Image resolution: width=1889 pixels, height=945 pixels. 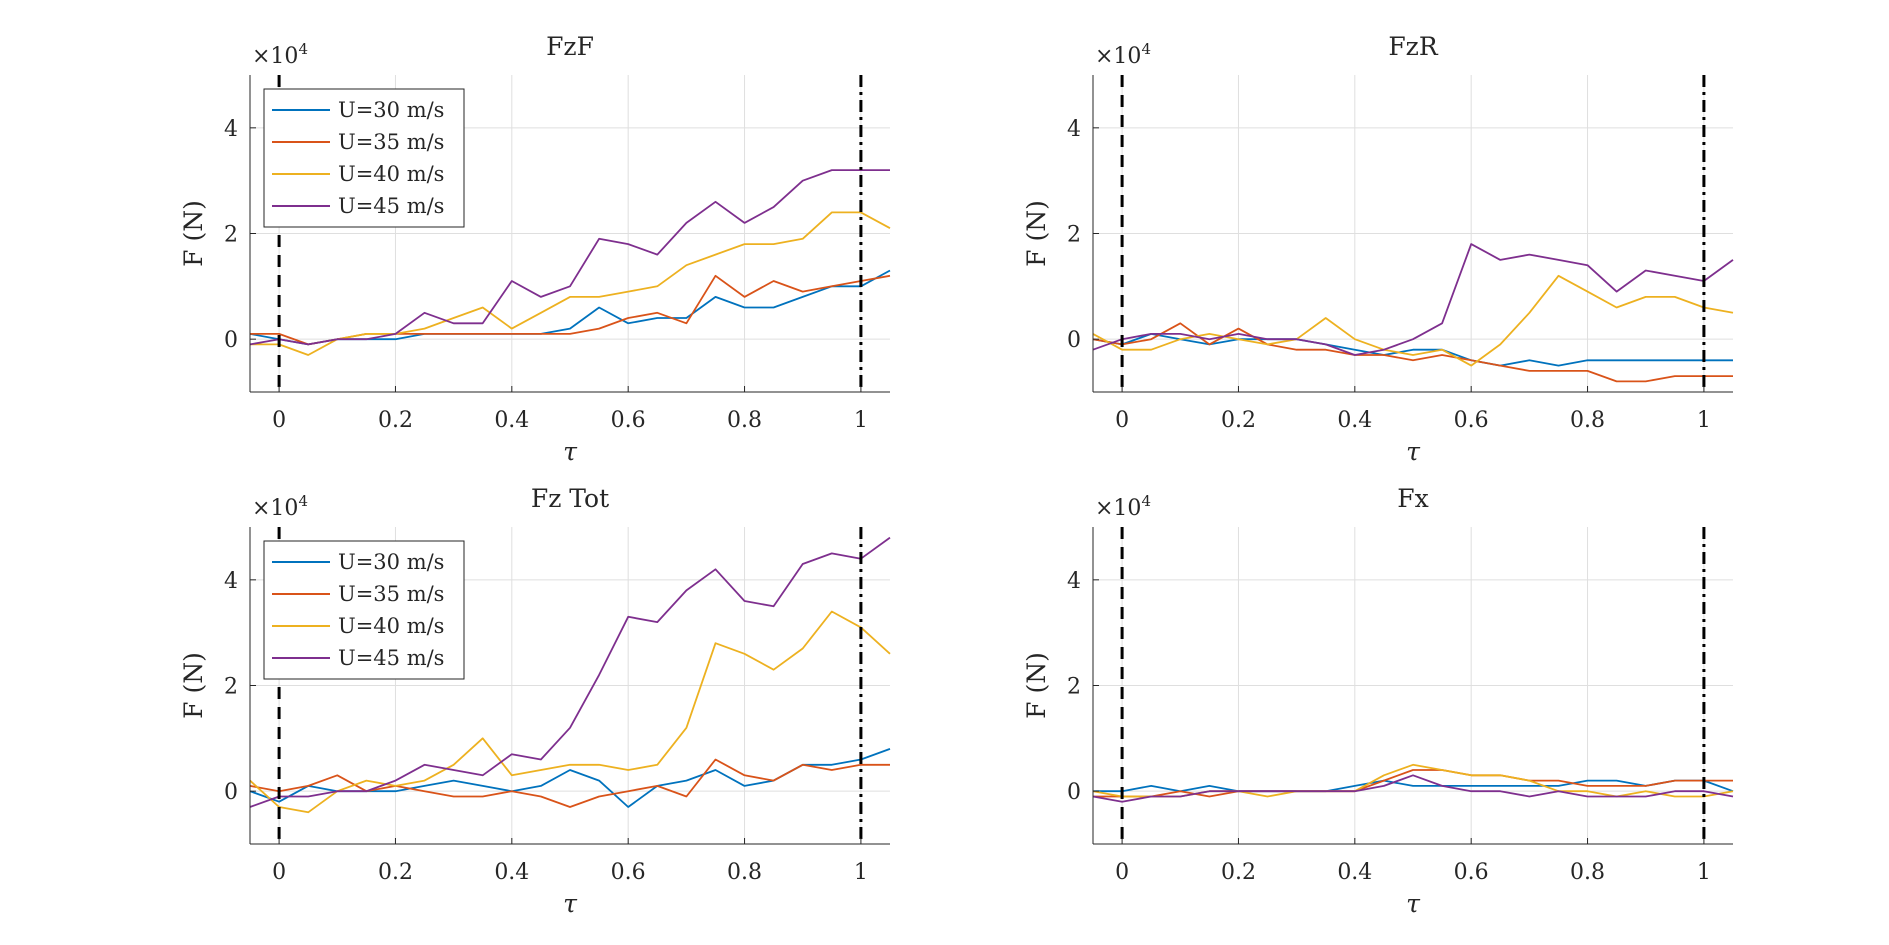 What do you see at coordinates (1412, 498) in the screenshot?
I see `subplot-title: Fx` at bounding box center [1412, 498].